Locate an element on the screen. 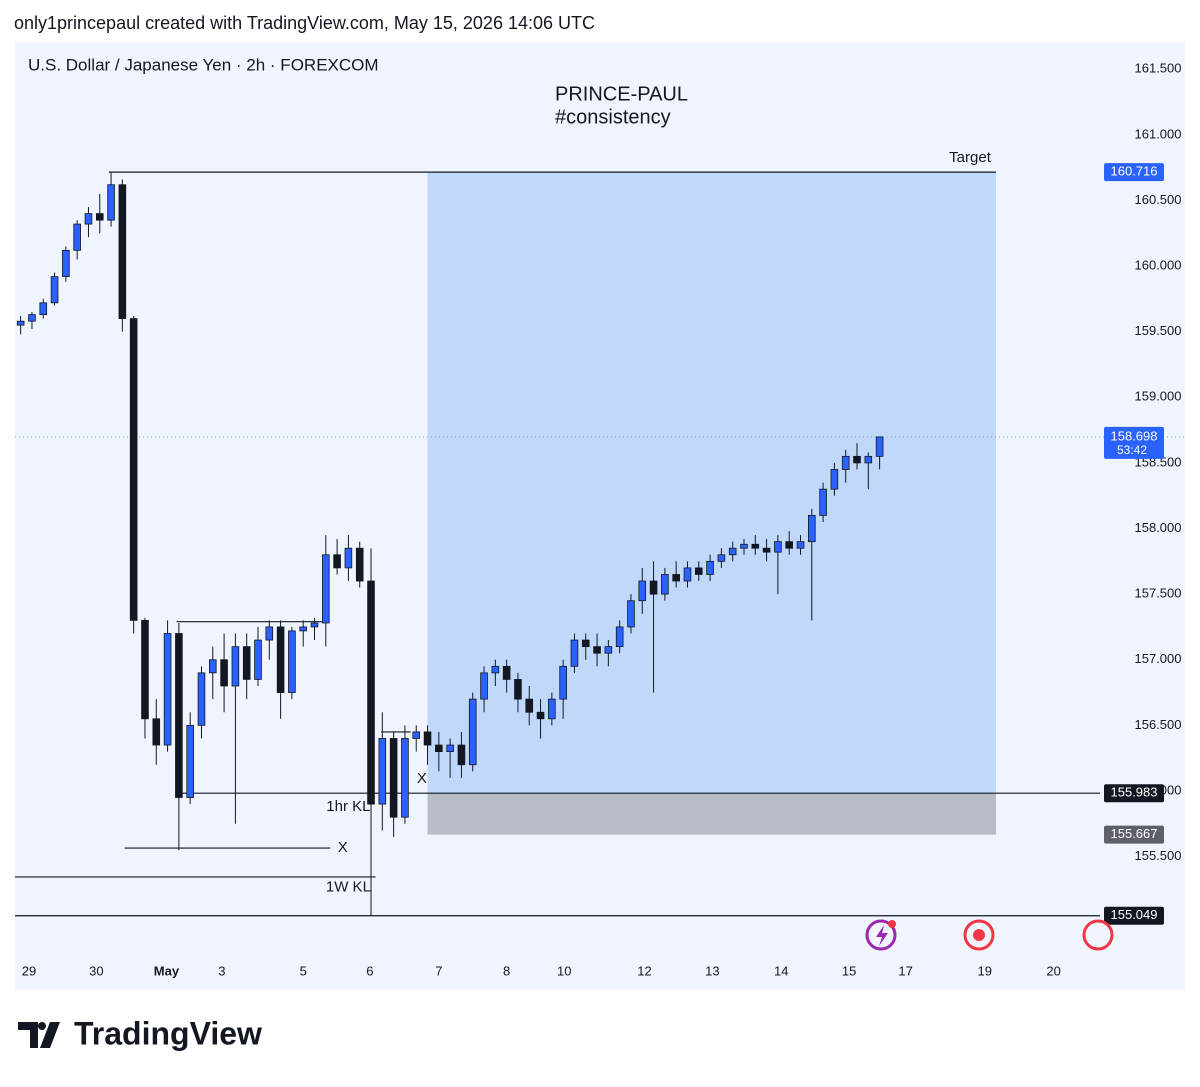 Image resolution: width=1200 pixels, height=1087 pixels. y-tick-label: 159.000 is located at coordinates (1158, 396).